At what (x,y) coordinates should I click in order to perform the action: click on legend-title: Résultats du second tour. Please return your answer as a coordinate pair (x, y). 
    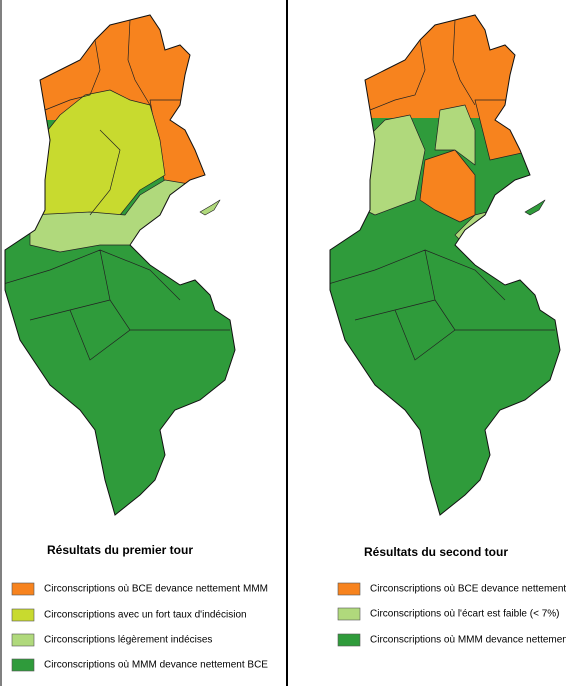
    Looking at the image, I should click on (436, 552).